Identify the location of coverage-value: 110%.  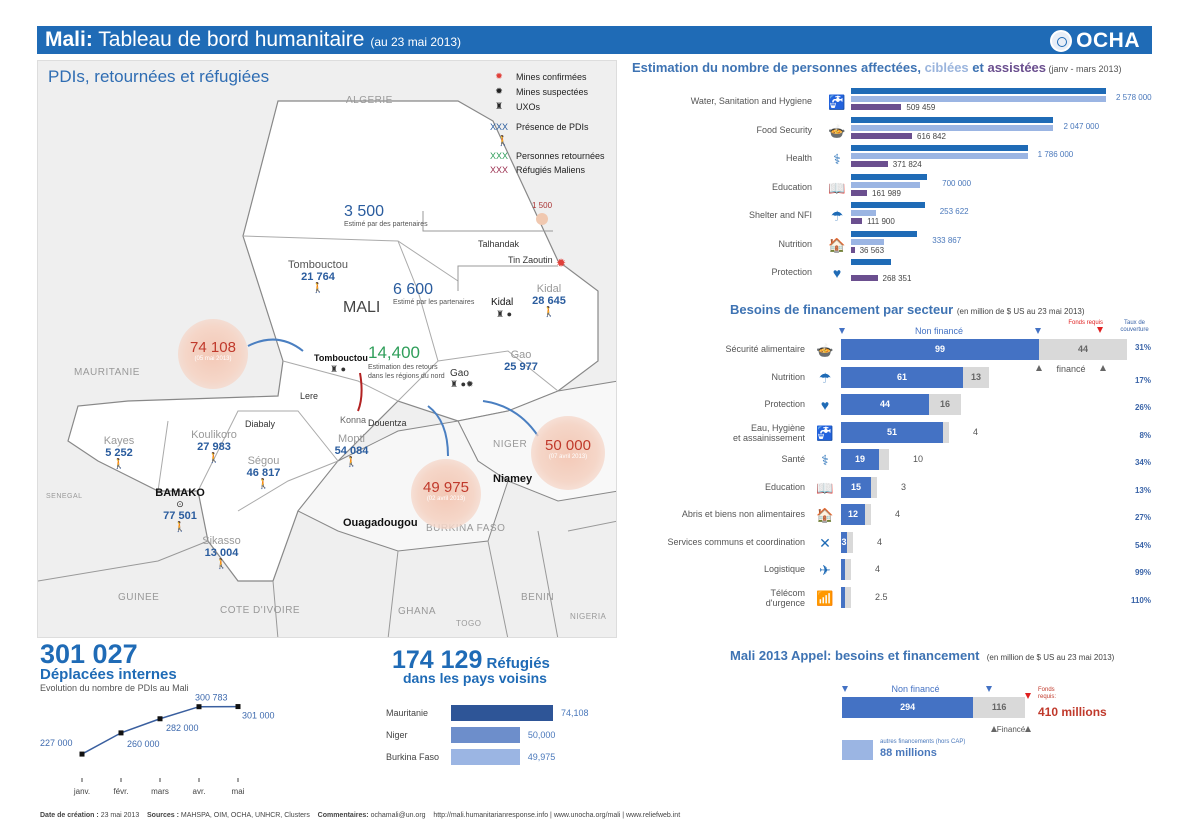
(1140, 600).